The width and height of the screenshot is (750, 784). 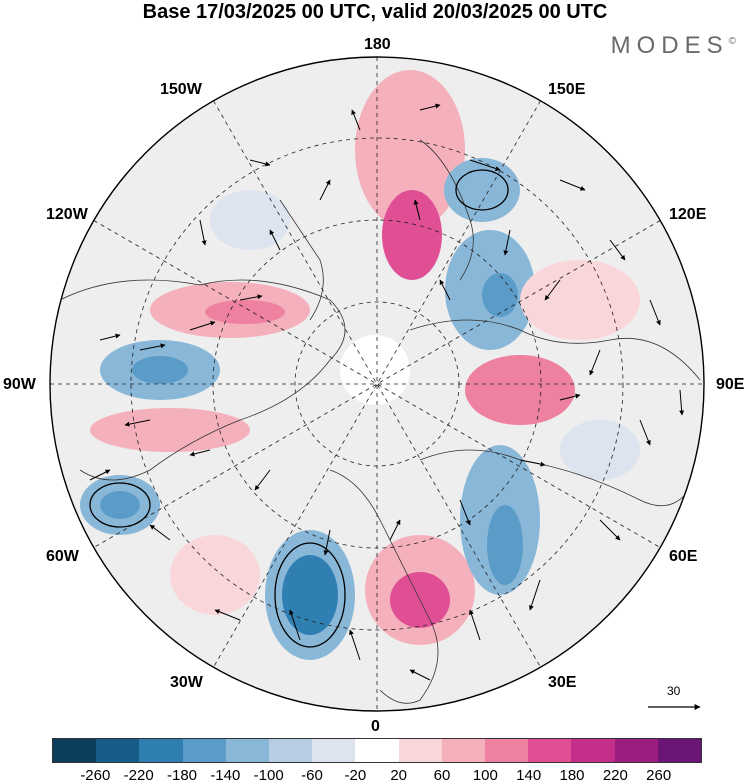 I want to click on lon-label-30w: 30W, so click(x=186, y=682).